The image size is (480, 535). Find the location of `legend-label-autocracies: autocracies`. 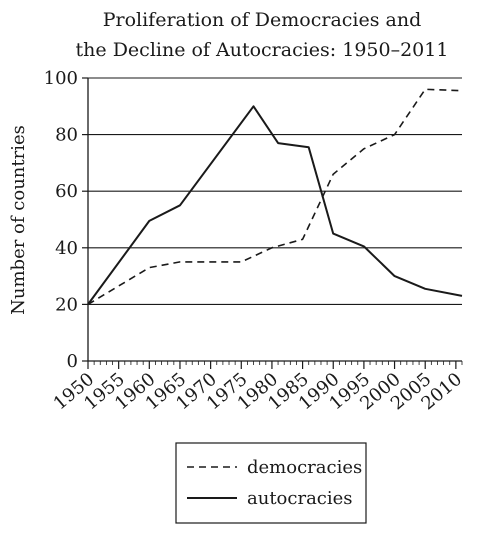

legend-label-autocracies: autocracies is located at coordinates (300, 498).